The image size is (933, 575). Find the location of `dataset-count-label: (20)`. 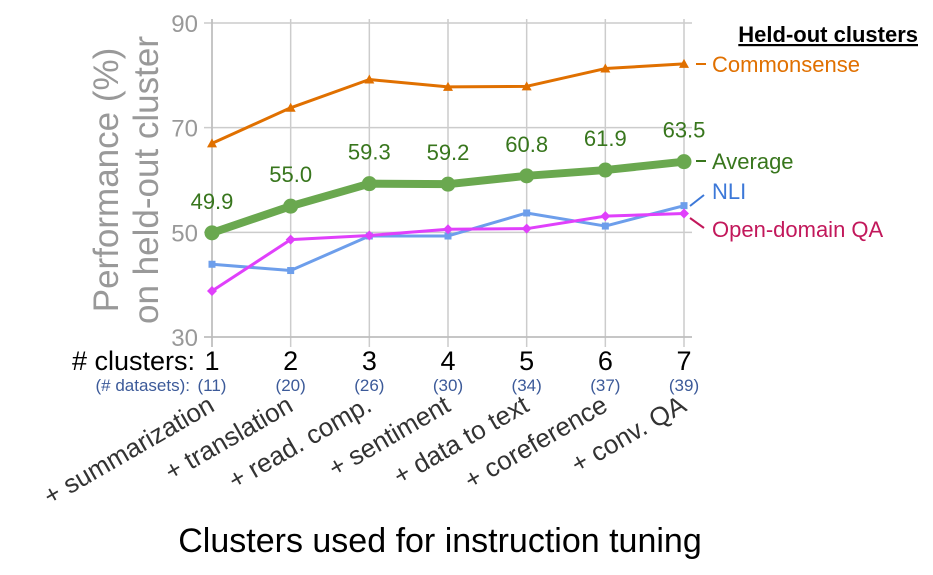

dataset-count-label: (20) is located at coordinates (291, 385).